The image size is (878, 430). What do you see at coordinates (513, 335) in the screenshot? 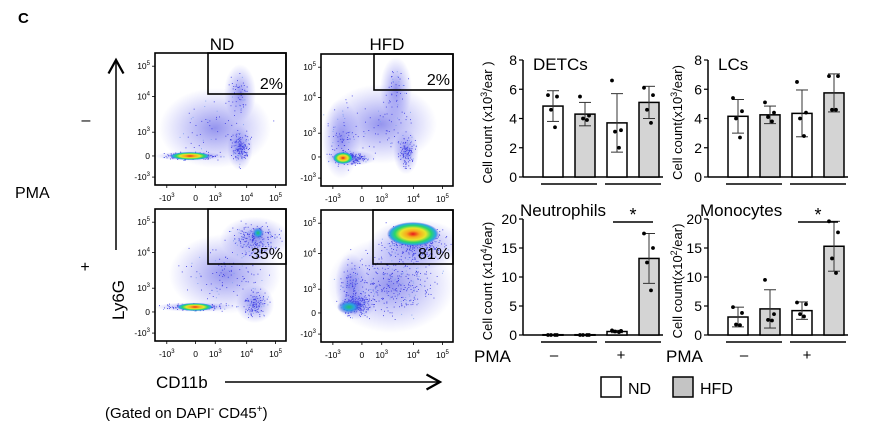
I see `y-tick-label: 0` at bounding box center [513, 335].